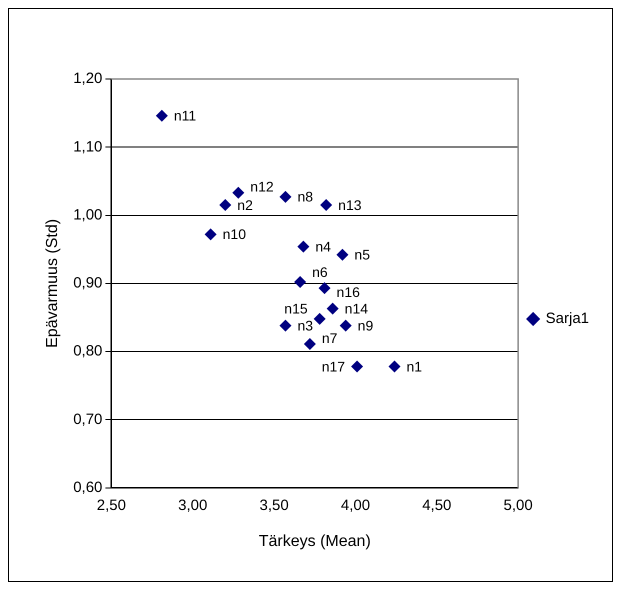 This screenshot has width=621, height=590. What do you see at coordinates (193, 505) in the screenshot?
I see `x-tick-label: 3,00` at bounding box center [193, 505].